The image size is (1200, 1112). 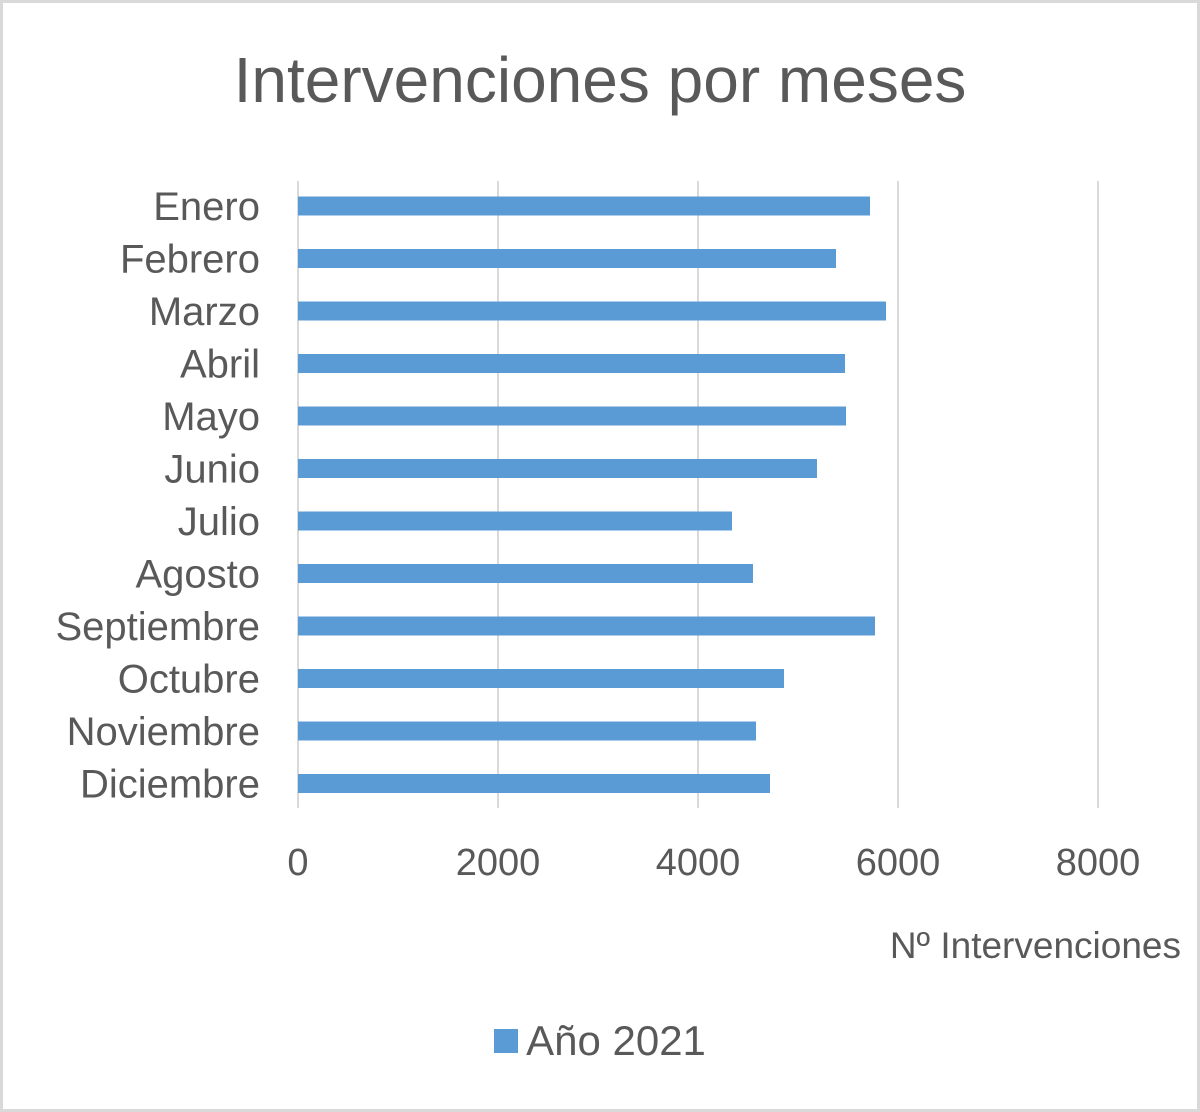 What do you see at coordinates (189, 680) in the screenshot?
I see `category-label: Octubre` at bounding box center [189, 680].